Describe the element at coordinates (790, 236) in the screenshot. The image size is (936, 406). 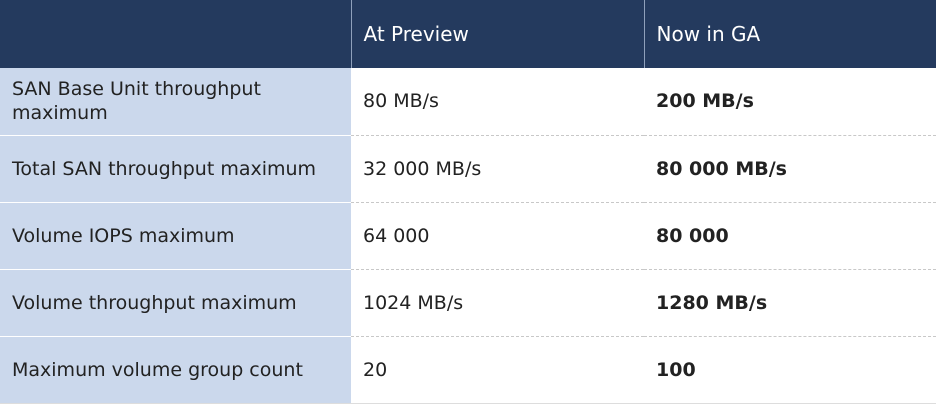
I see `table-cell: 80 000` at that location.